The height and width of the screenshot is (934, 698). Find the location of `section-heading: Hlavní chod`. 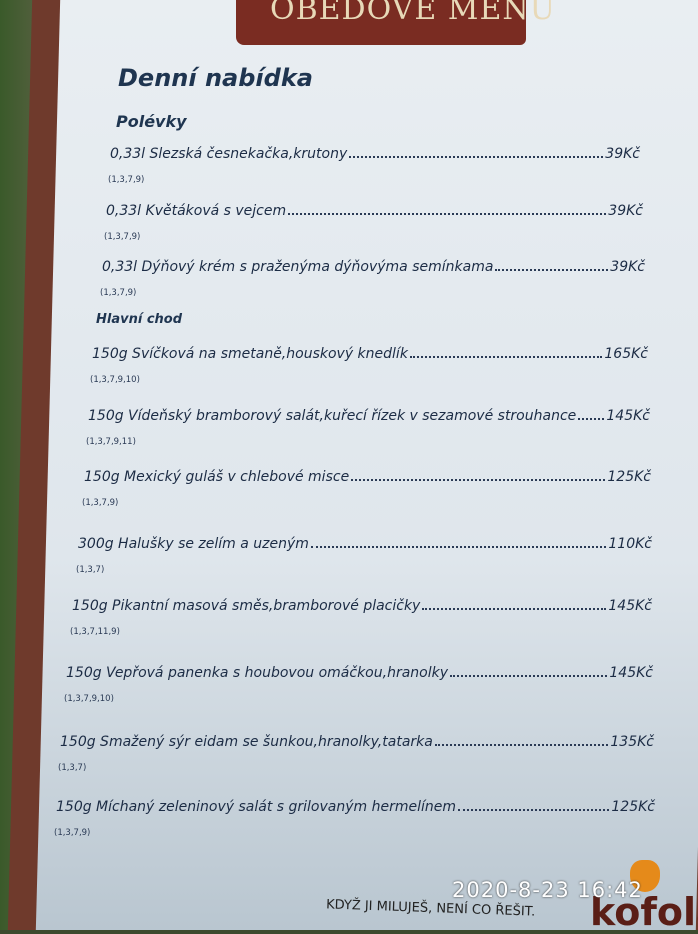

section-heading: Hlavní chod is located at coordinates (139, 319).